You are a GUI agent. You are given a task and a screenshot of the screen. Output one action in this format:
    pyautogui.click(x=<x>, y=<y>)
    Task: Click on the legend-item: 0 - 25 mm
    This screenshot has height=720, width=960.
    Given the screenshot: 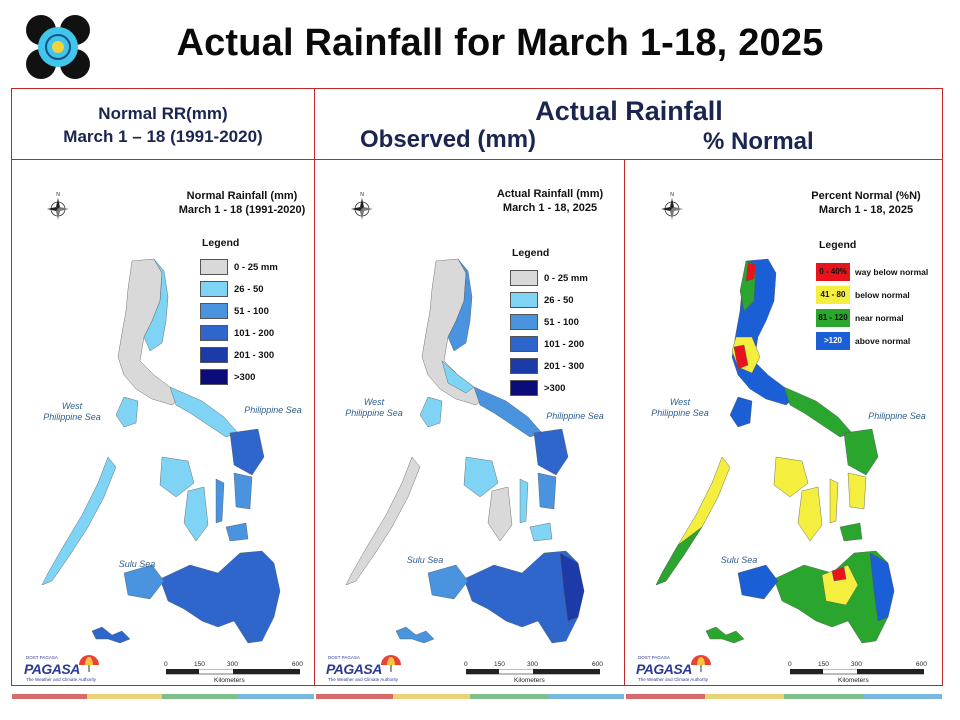 What is the action you would take?
    pyautogui.click(x=239, y=267)
    